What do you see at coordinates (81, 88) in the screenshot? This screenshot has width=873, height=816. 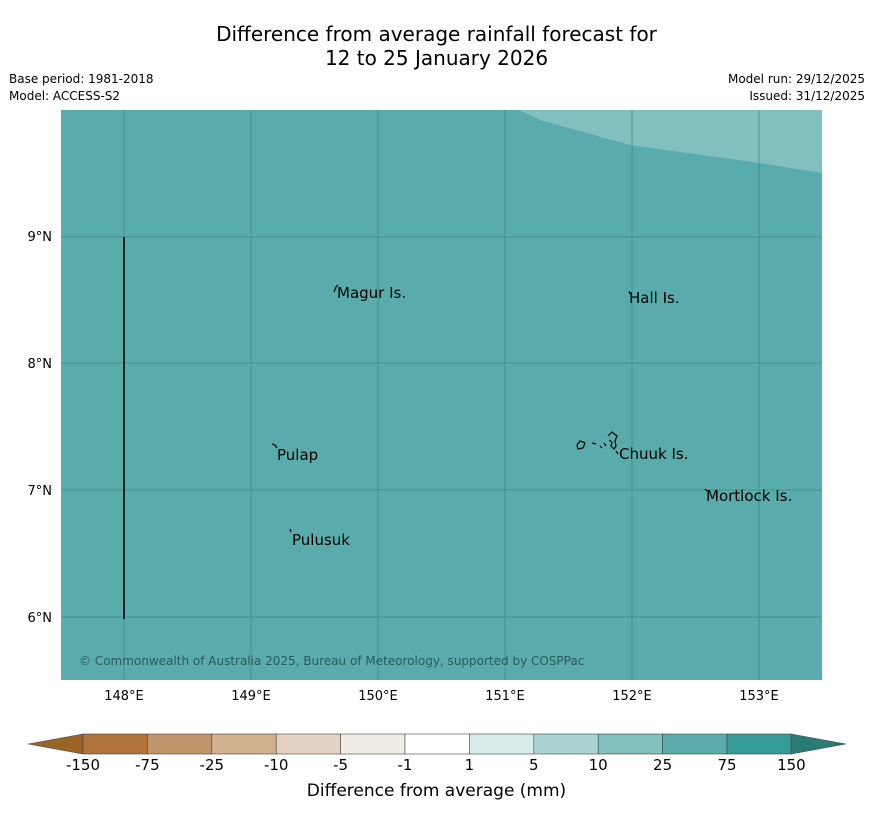 I see `meta-left: Base period: 1981-2018 Model: ACCESS-S2` at bounding box center [81, 88].